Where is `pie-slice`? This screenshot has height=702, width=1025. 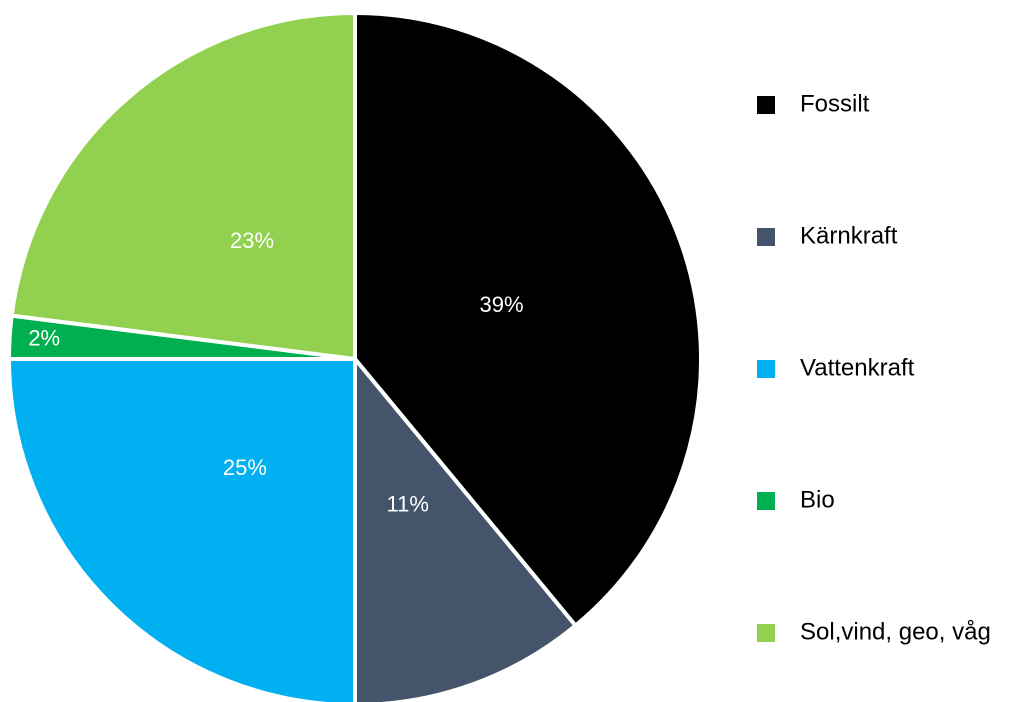 pie-slice is located at coordinates (466, 527).